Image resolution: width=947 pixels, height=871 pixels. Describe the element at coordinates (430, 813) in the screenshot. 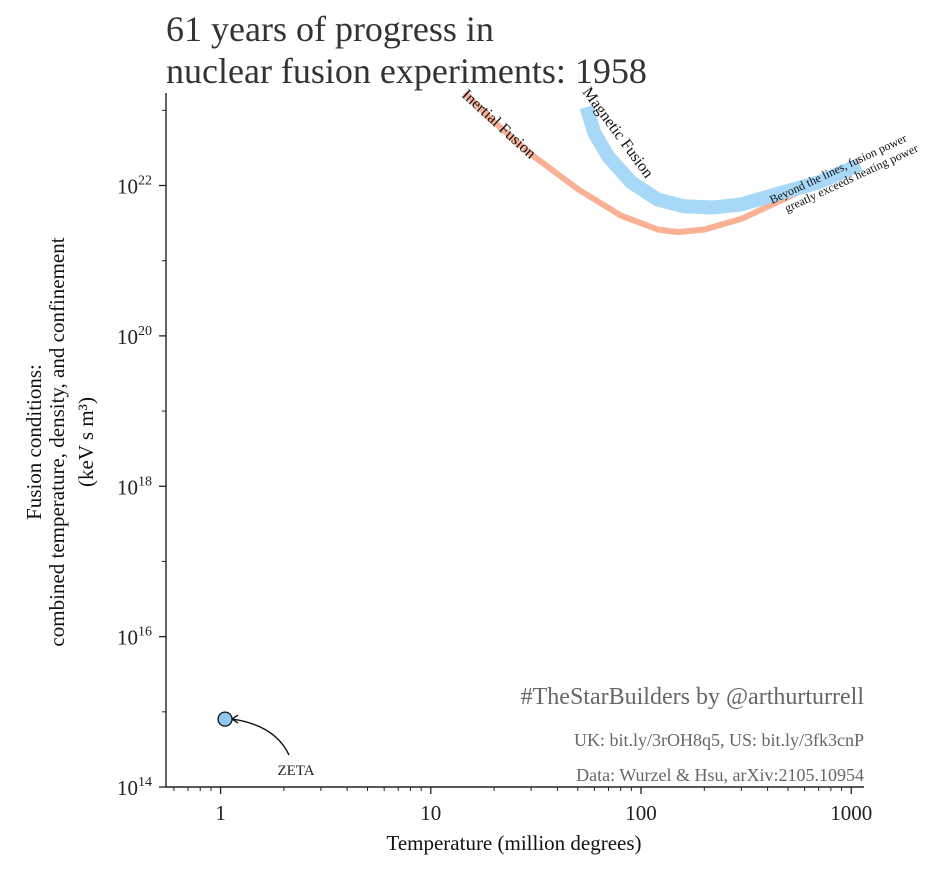

I see `x-tick-label: 10` at that location.